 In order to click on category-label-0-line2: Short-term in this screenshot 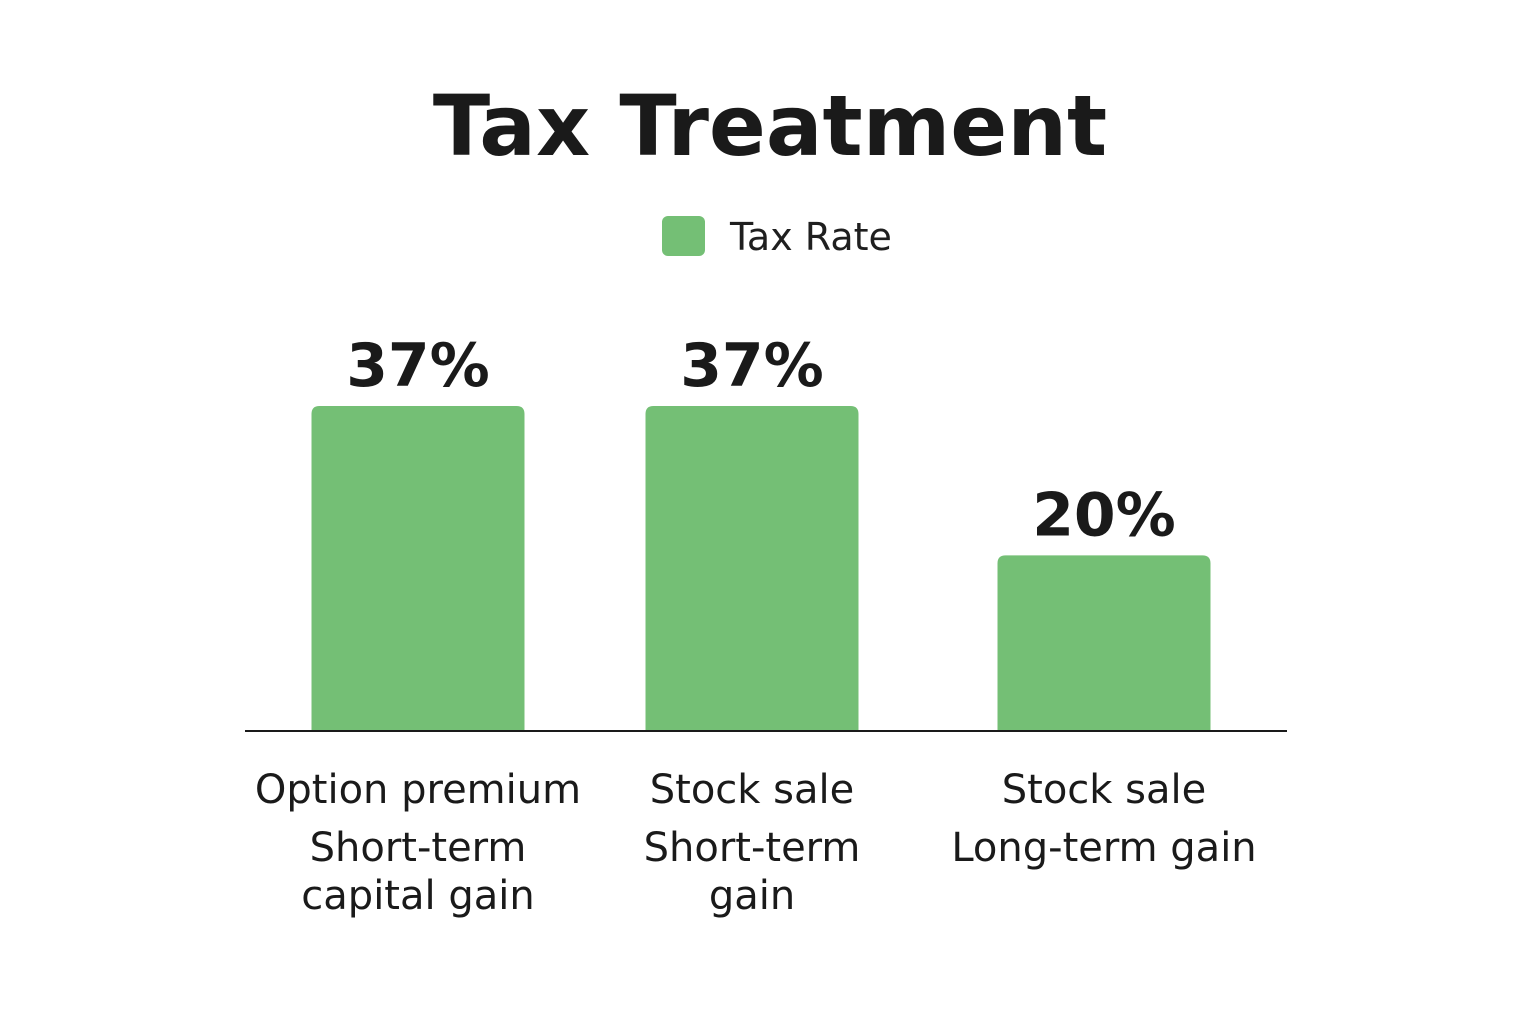, I will do `click(418, 848)`.